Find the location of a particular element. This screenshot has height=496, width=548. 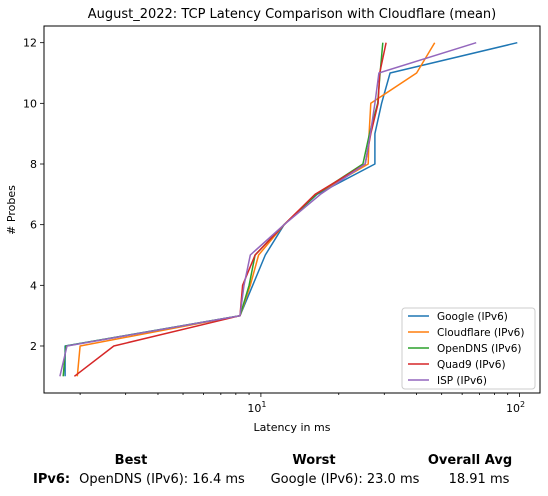

y-tick-label-1: 4 is located at coordinates (33, 285).